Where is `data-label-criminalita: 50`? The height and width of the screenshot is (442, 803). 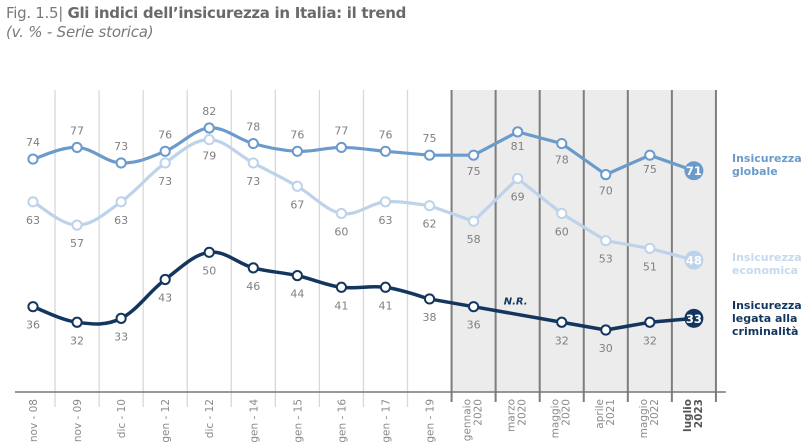
data-label-criminalita: 50 is located at coordinates (209, 270).